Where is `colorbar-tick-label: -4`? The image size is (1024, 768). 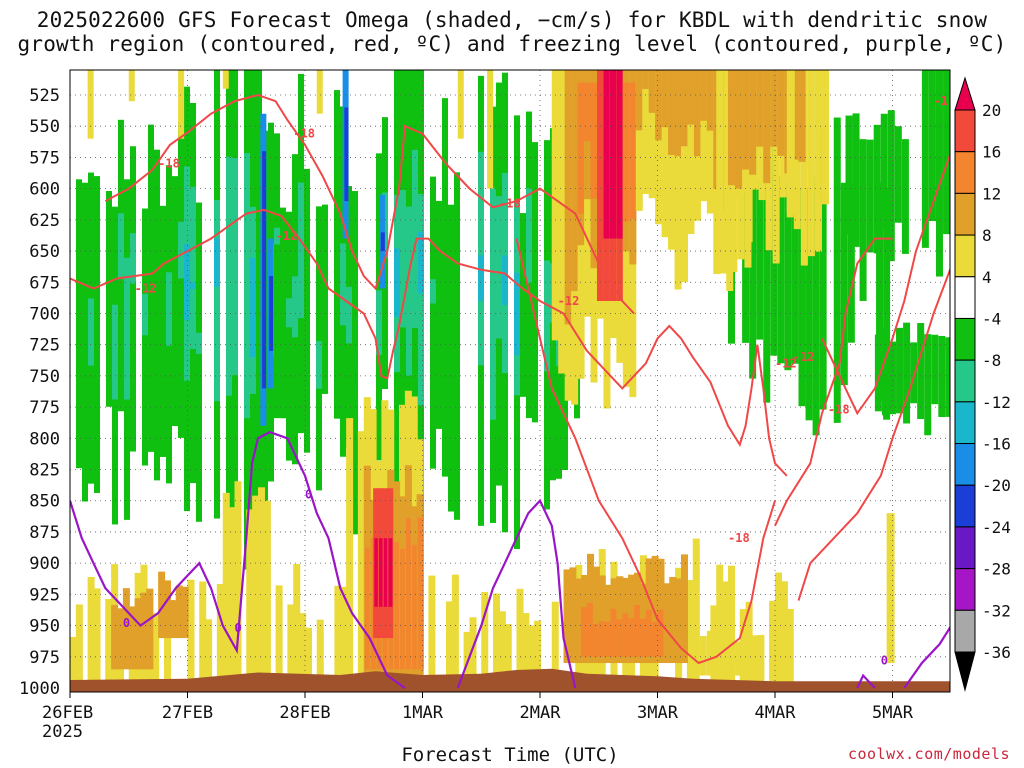
colorbar-tick-label: -4 is located at coordinates (991, 318).